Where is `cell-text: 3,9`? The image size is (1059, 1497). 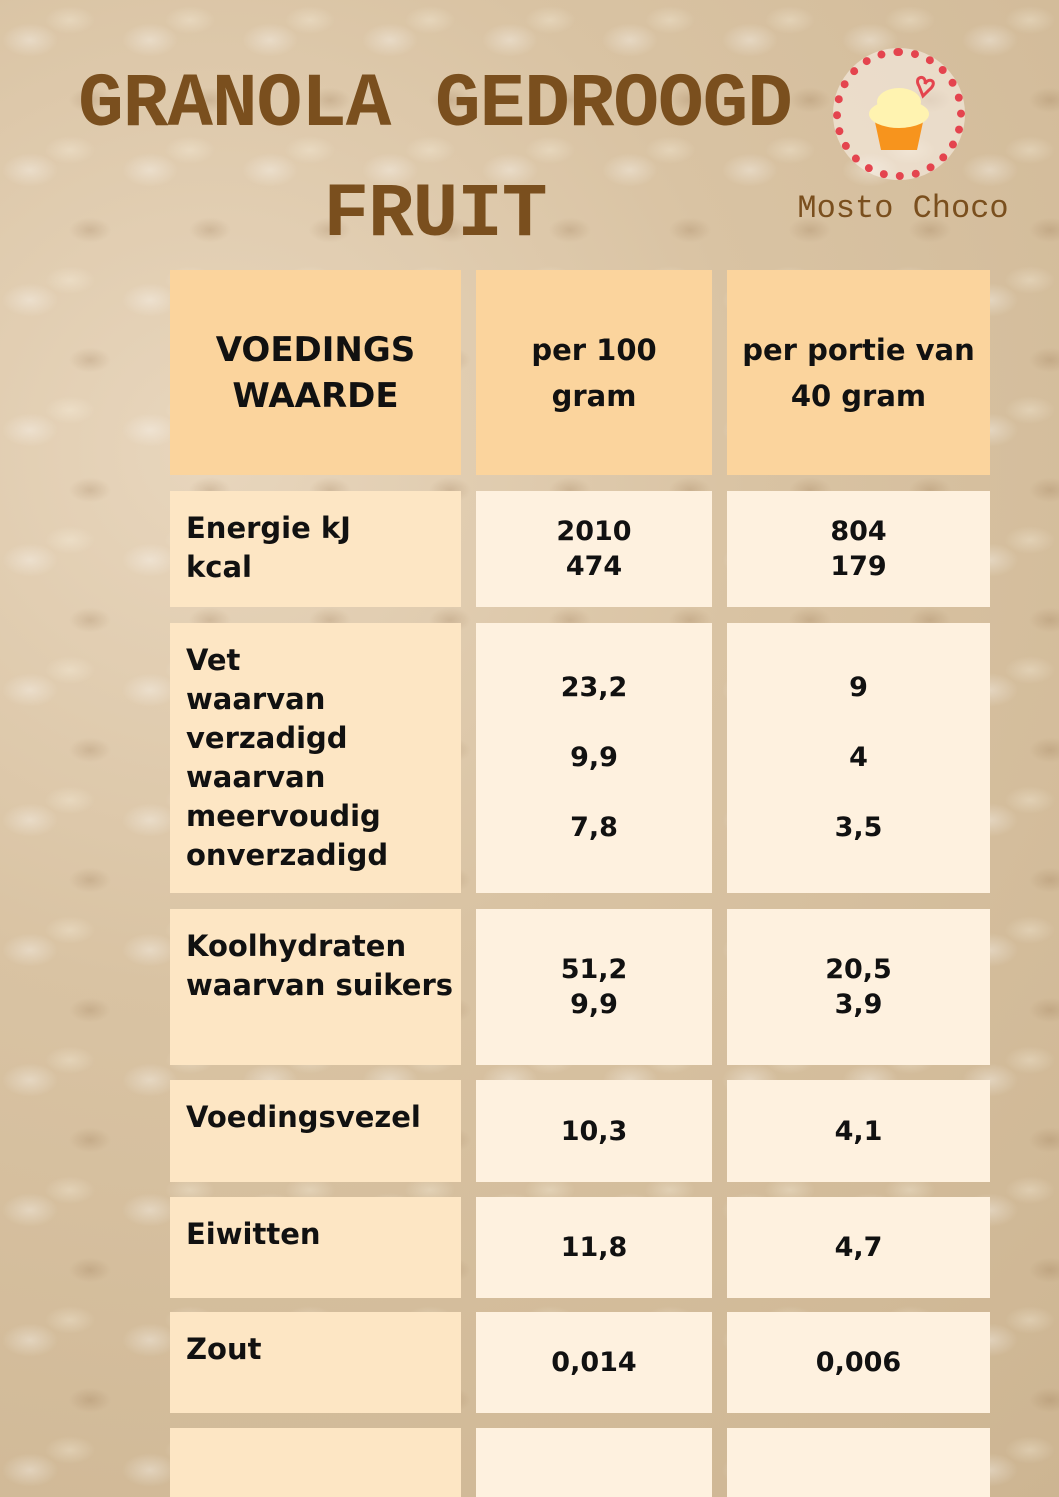 cell-text: 3,9 is located at coordinates (858, 1004).